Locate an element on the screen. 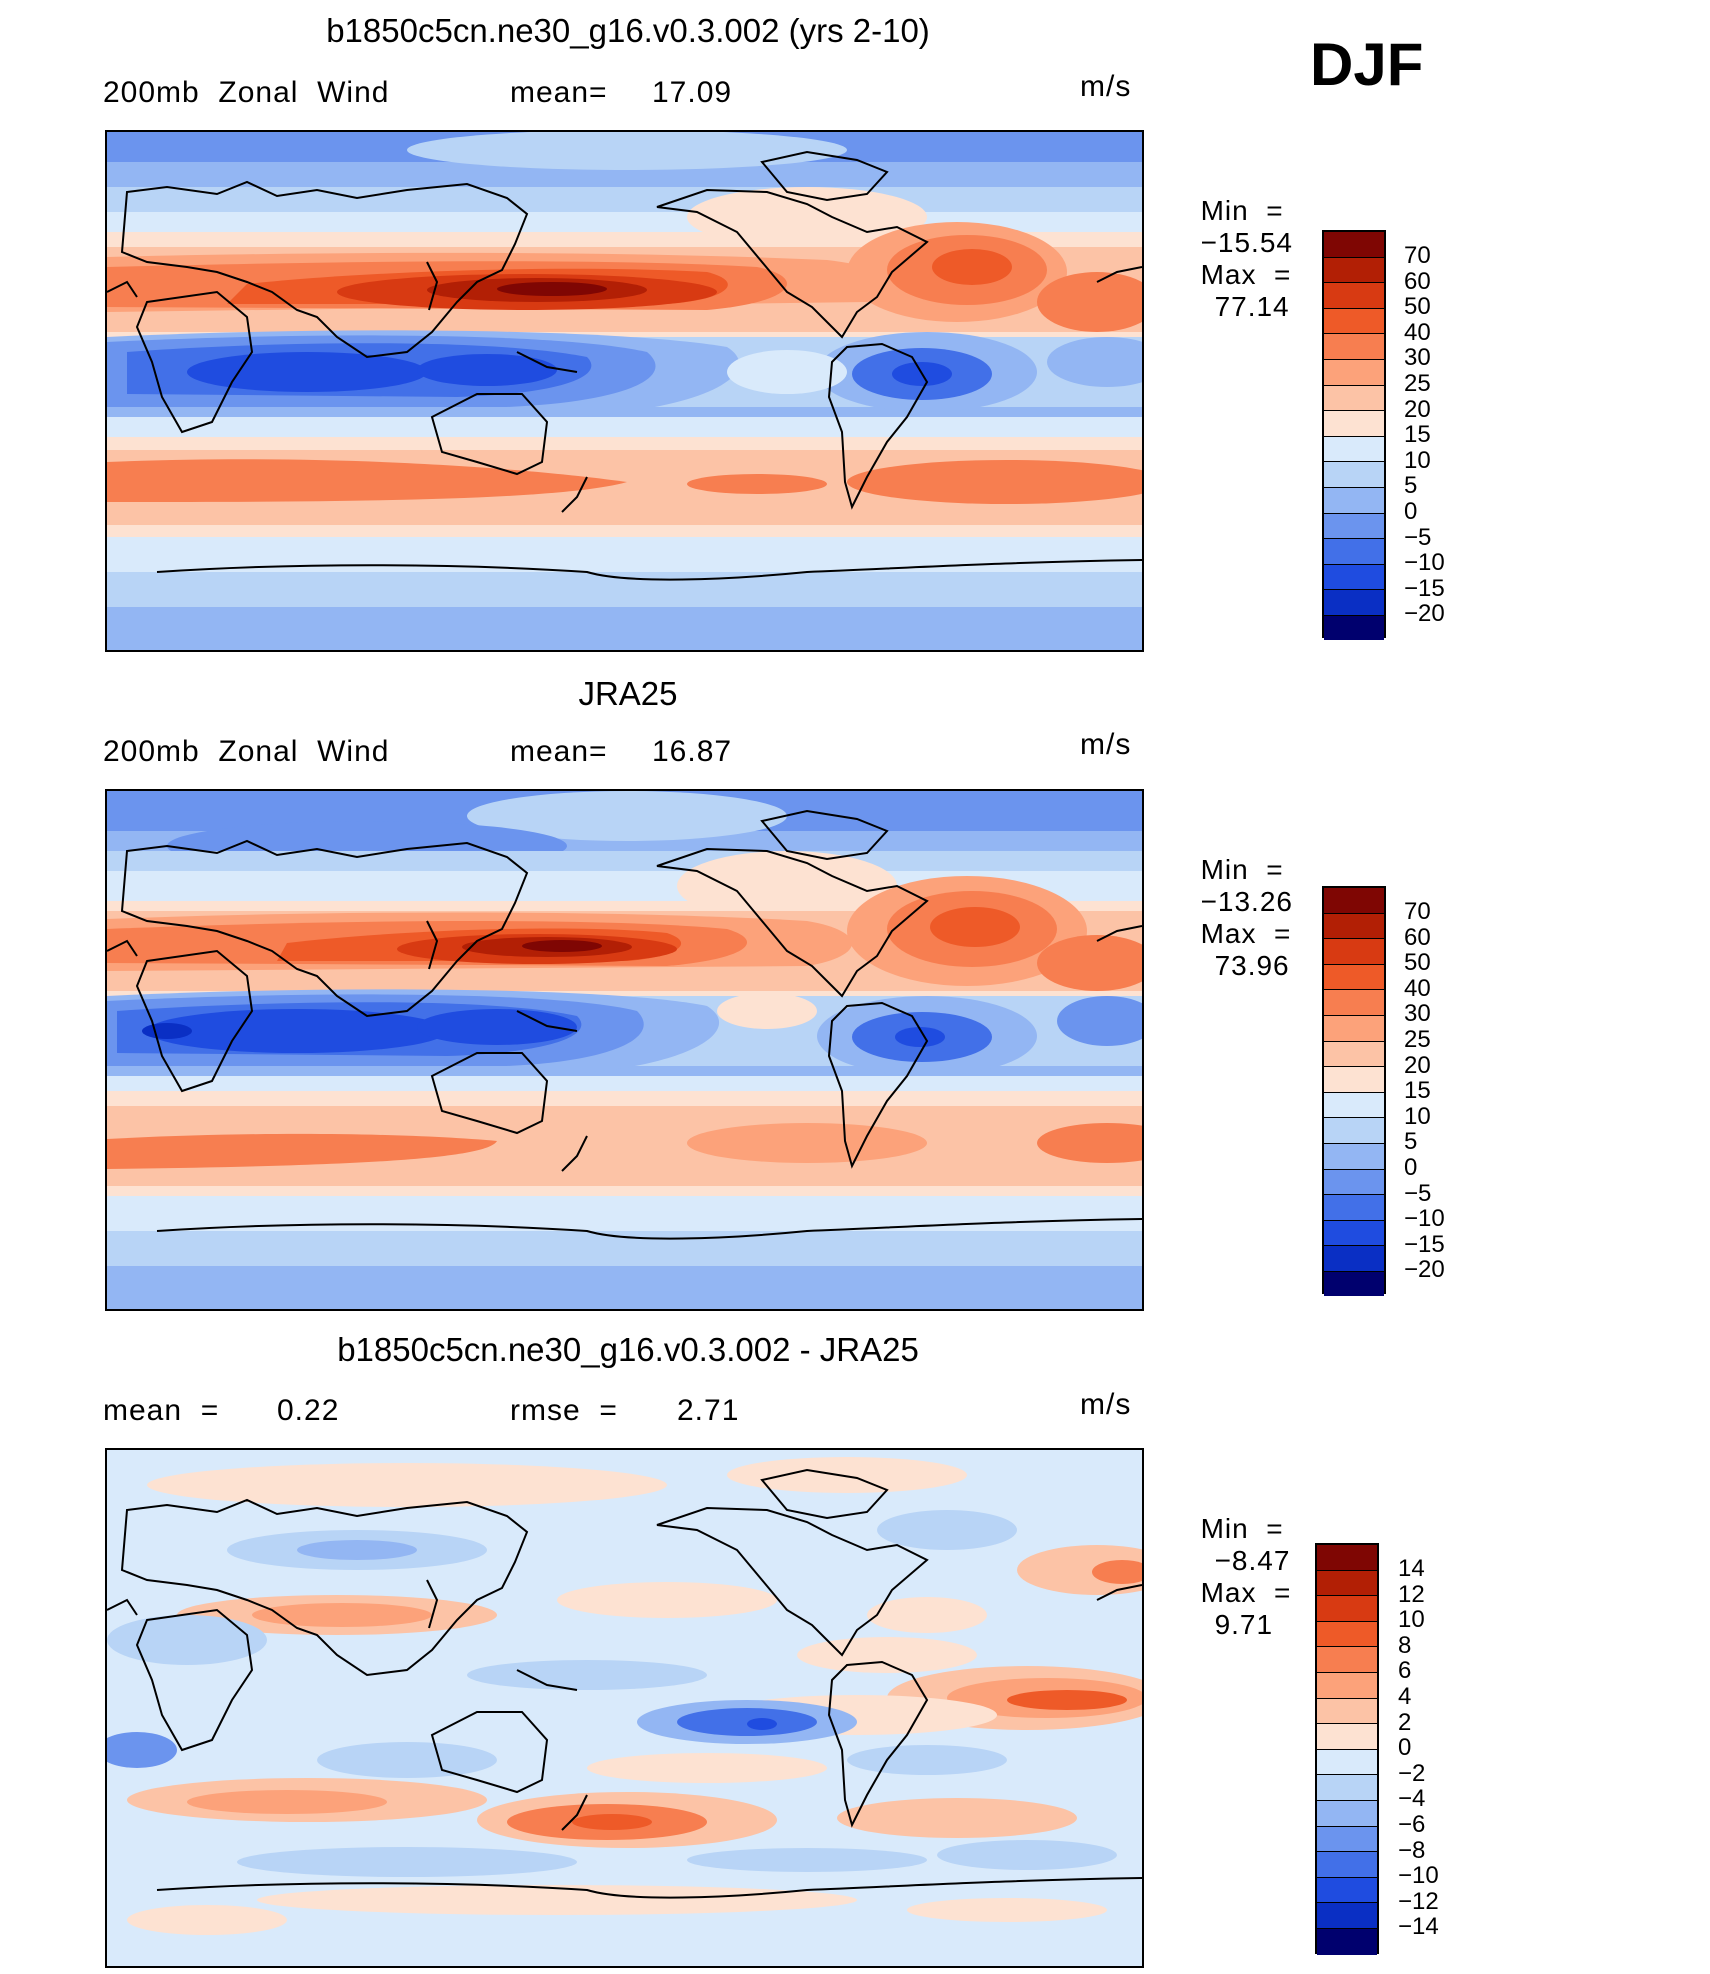 The height and width of the screenshot is (1974, 1710). panel3-max-label: Max = is located at coordinates (1246, 1592).